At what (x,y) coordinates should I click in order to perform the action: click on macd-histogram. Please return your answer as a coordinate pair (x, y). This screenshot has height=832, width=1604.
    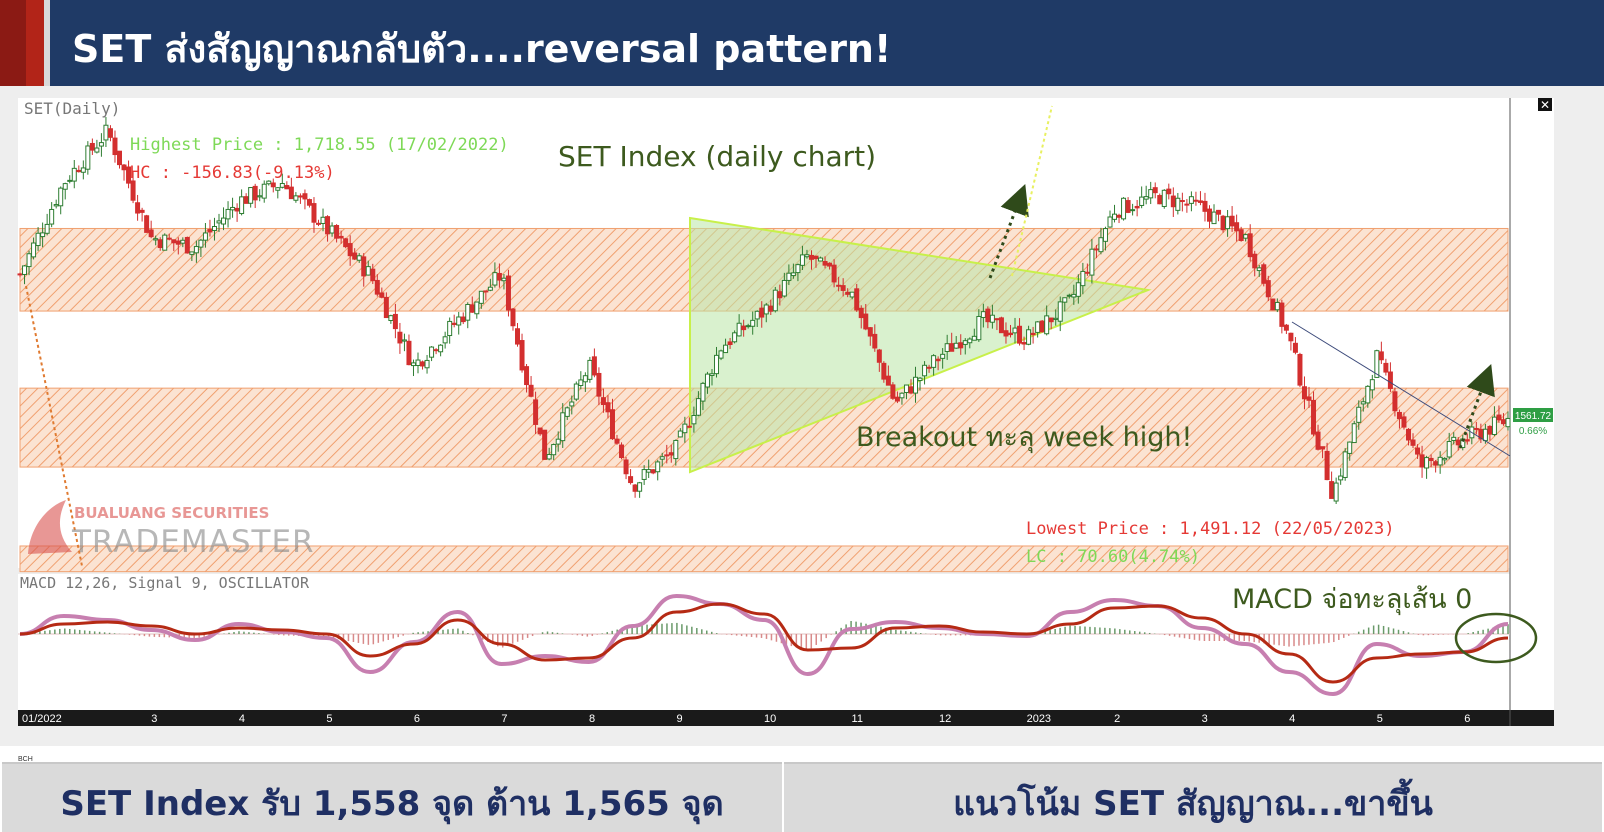
    Looking at the image, I should click on (766, 636).